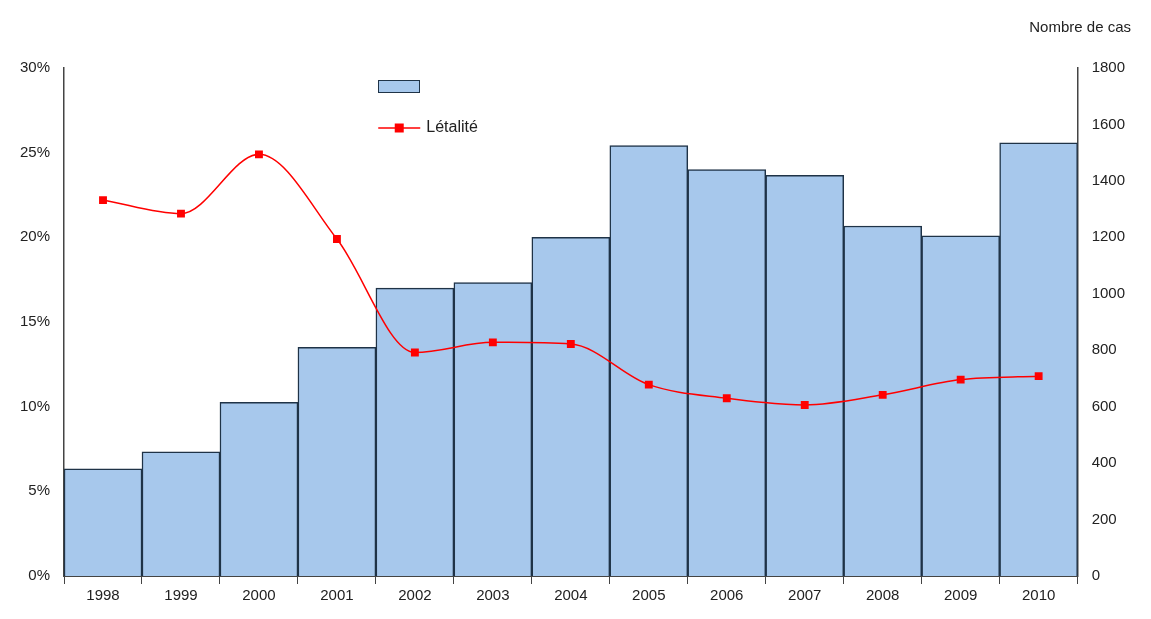  Describe the element at coordinates (259, 595) in the screenshot. I see `x-tick-label: 2000` at that location.